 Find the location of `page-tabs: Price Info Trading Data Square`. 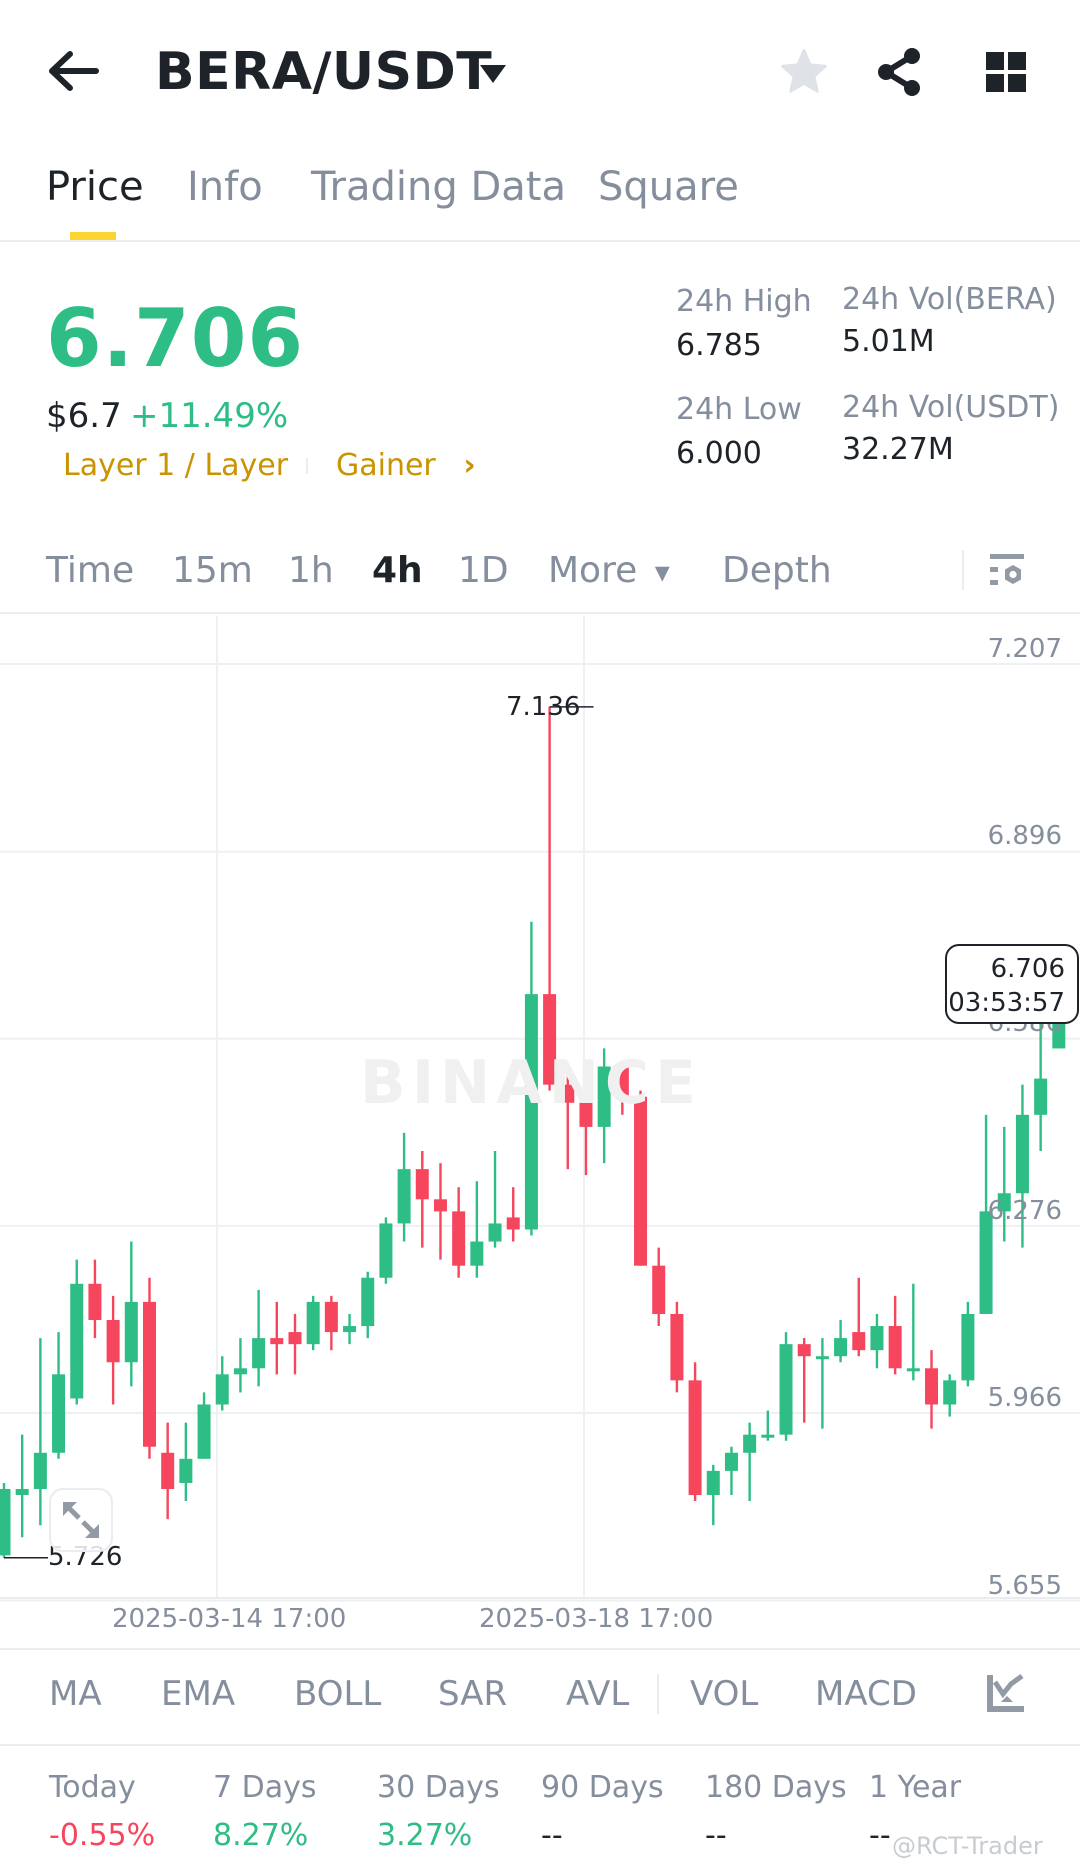

page-tabs: Price Info Trading Data Square is located at coordinates (540, 196).